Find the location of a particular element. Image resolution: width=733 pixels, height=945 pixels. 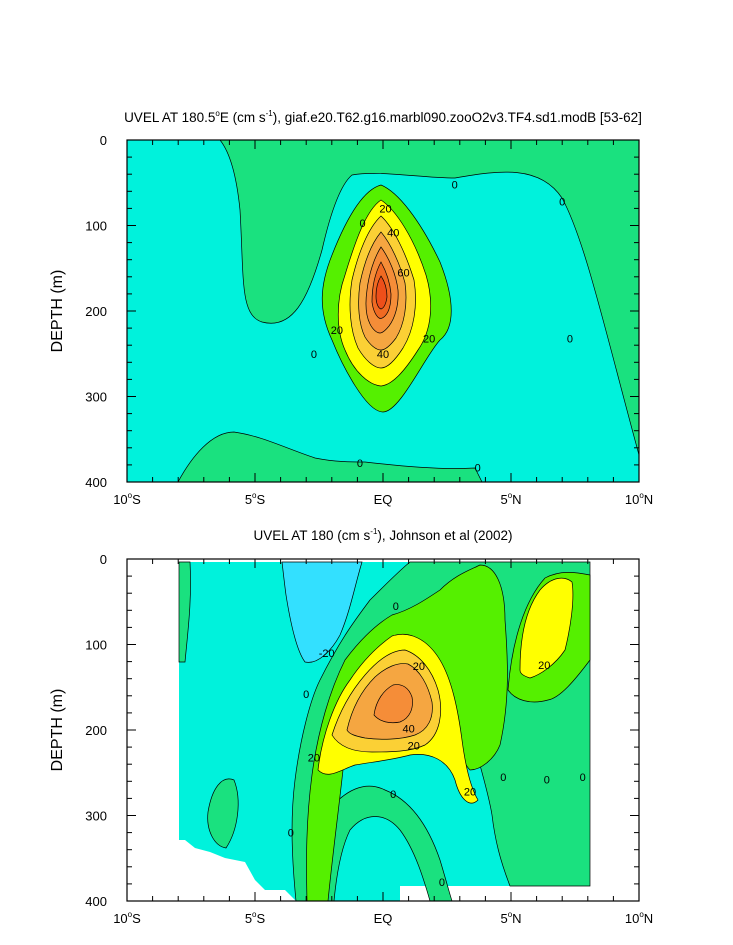

y-tick-labels-observed: 0 100 200 300 400 is located at coordinates (96, 730).